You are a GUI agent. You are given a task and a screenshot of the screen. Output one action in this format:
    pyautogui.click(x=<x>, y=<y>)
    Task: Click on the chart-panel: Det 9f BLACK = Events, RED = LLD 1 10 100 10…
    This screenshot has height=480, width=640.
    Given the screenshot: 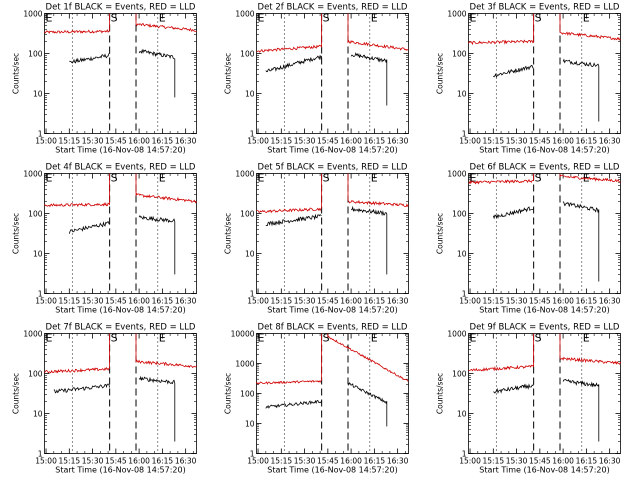 What is the action you would take?
    pyautogui.click(x=528, y=399)
    